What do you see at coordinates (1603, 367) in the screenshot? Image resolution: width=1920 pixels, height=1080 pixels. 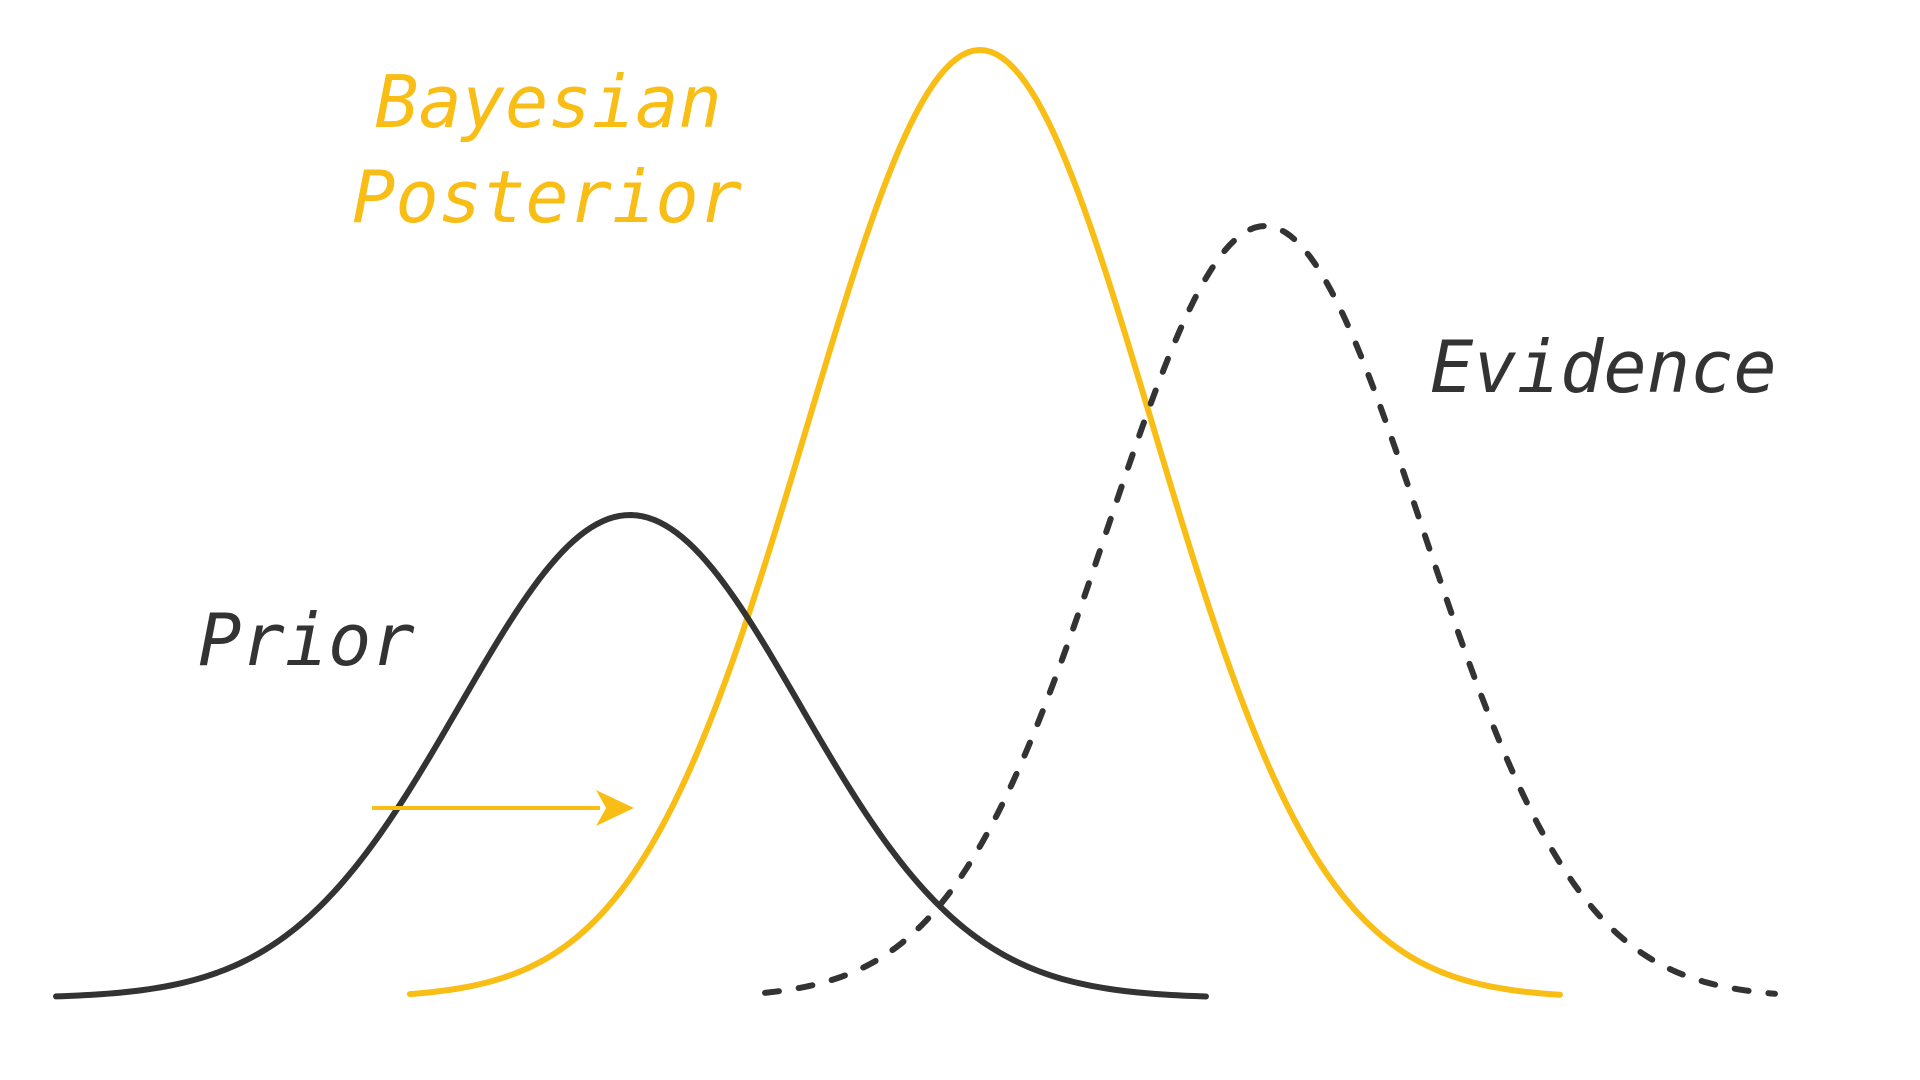 I see `evidence-label: Evidence` at bounding box center [1603, 367].